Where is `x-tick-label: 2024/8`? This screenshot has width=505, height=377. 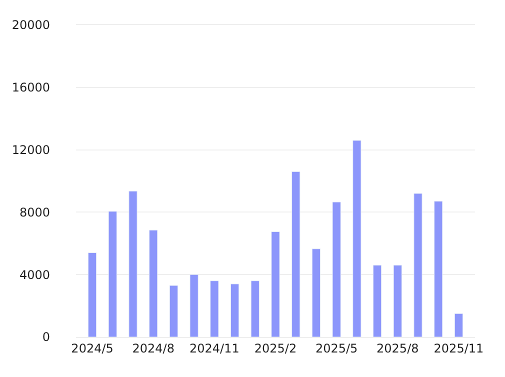
x-tick-label: 2024/8 is located at coordinates (153, 348).